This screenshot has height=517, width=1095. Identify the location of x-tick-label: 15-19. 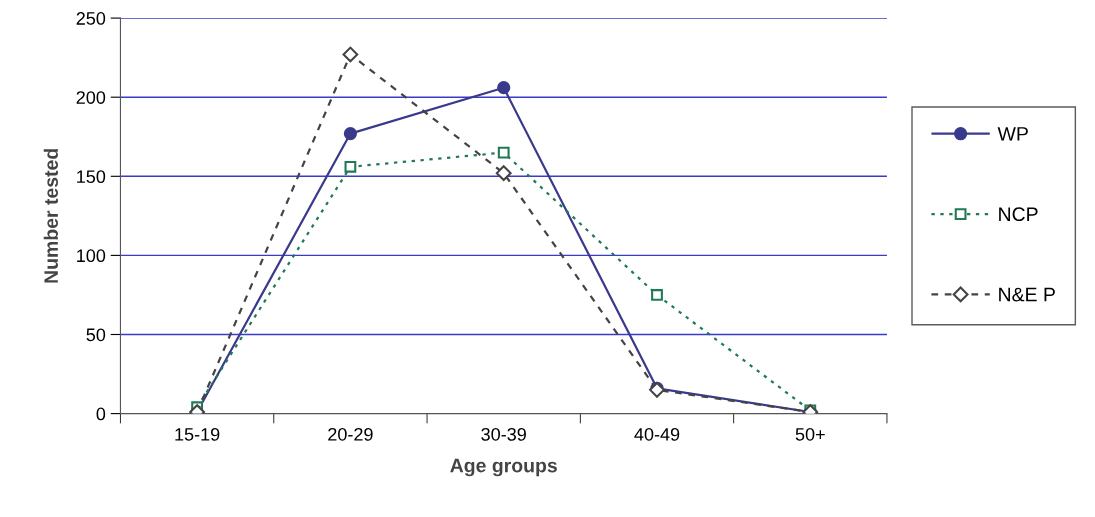
(197, 434).